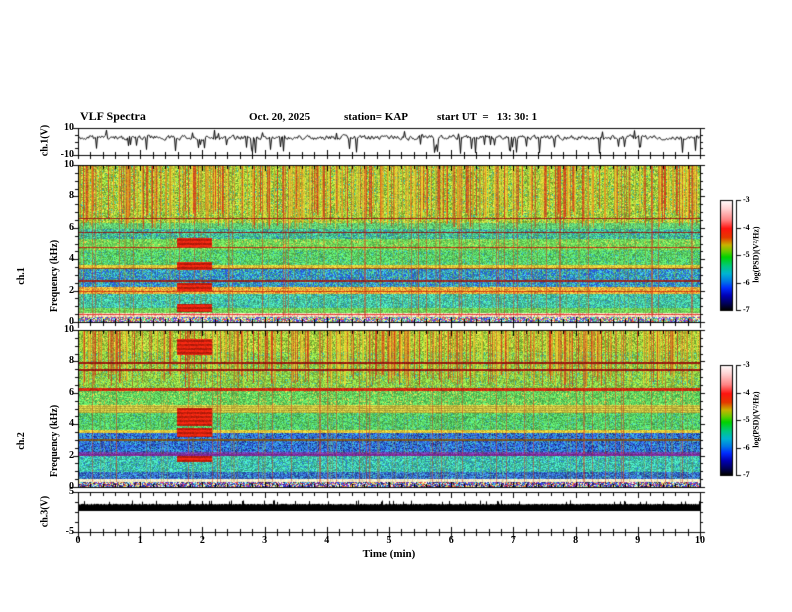 The width and height of the screenshot is (792, 612). I want to click on x-tick-label: 0, so click(78, 540).